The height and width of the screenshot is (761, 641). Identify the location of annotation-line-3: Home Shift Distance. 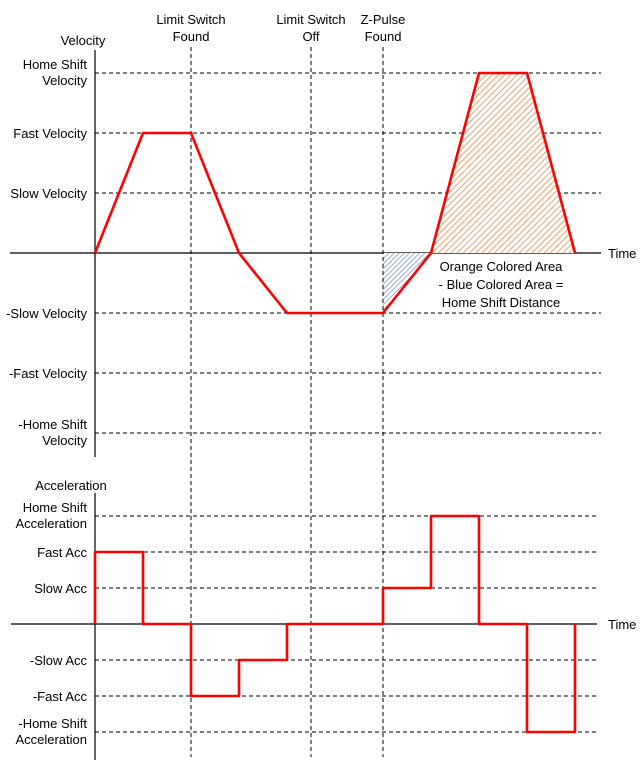
(501, 302).